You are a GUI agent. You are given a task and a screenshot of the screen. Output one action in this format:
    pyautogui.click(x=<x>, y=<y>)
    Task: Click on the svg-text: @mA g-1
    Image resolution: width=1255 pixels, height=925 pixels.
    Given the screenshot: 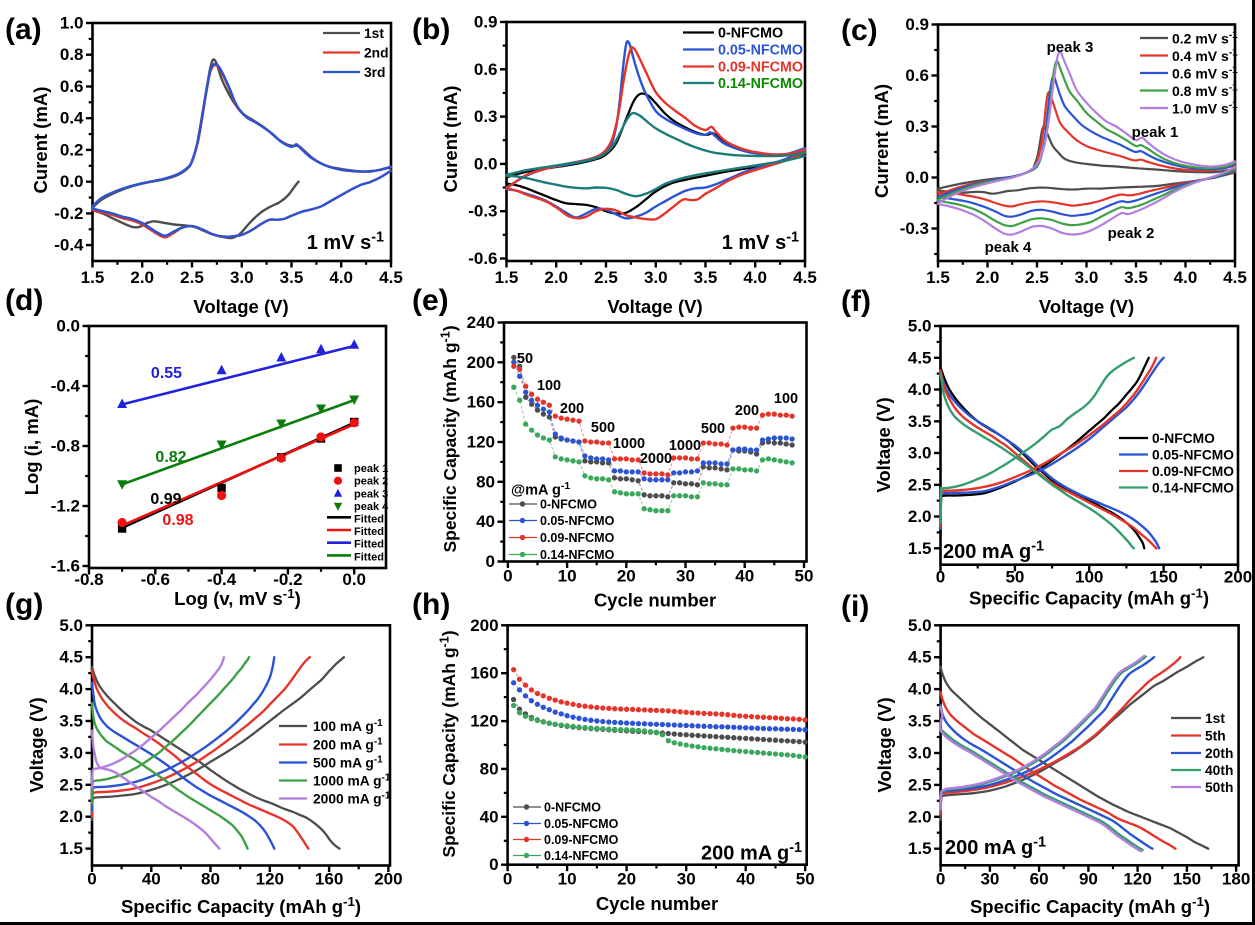 What is the action you would take?
    pyautogui.click(x=540, y=490)
    